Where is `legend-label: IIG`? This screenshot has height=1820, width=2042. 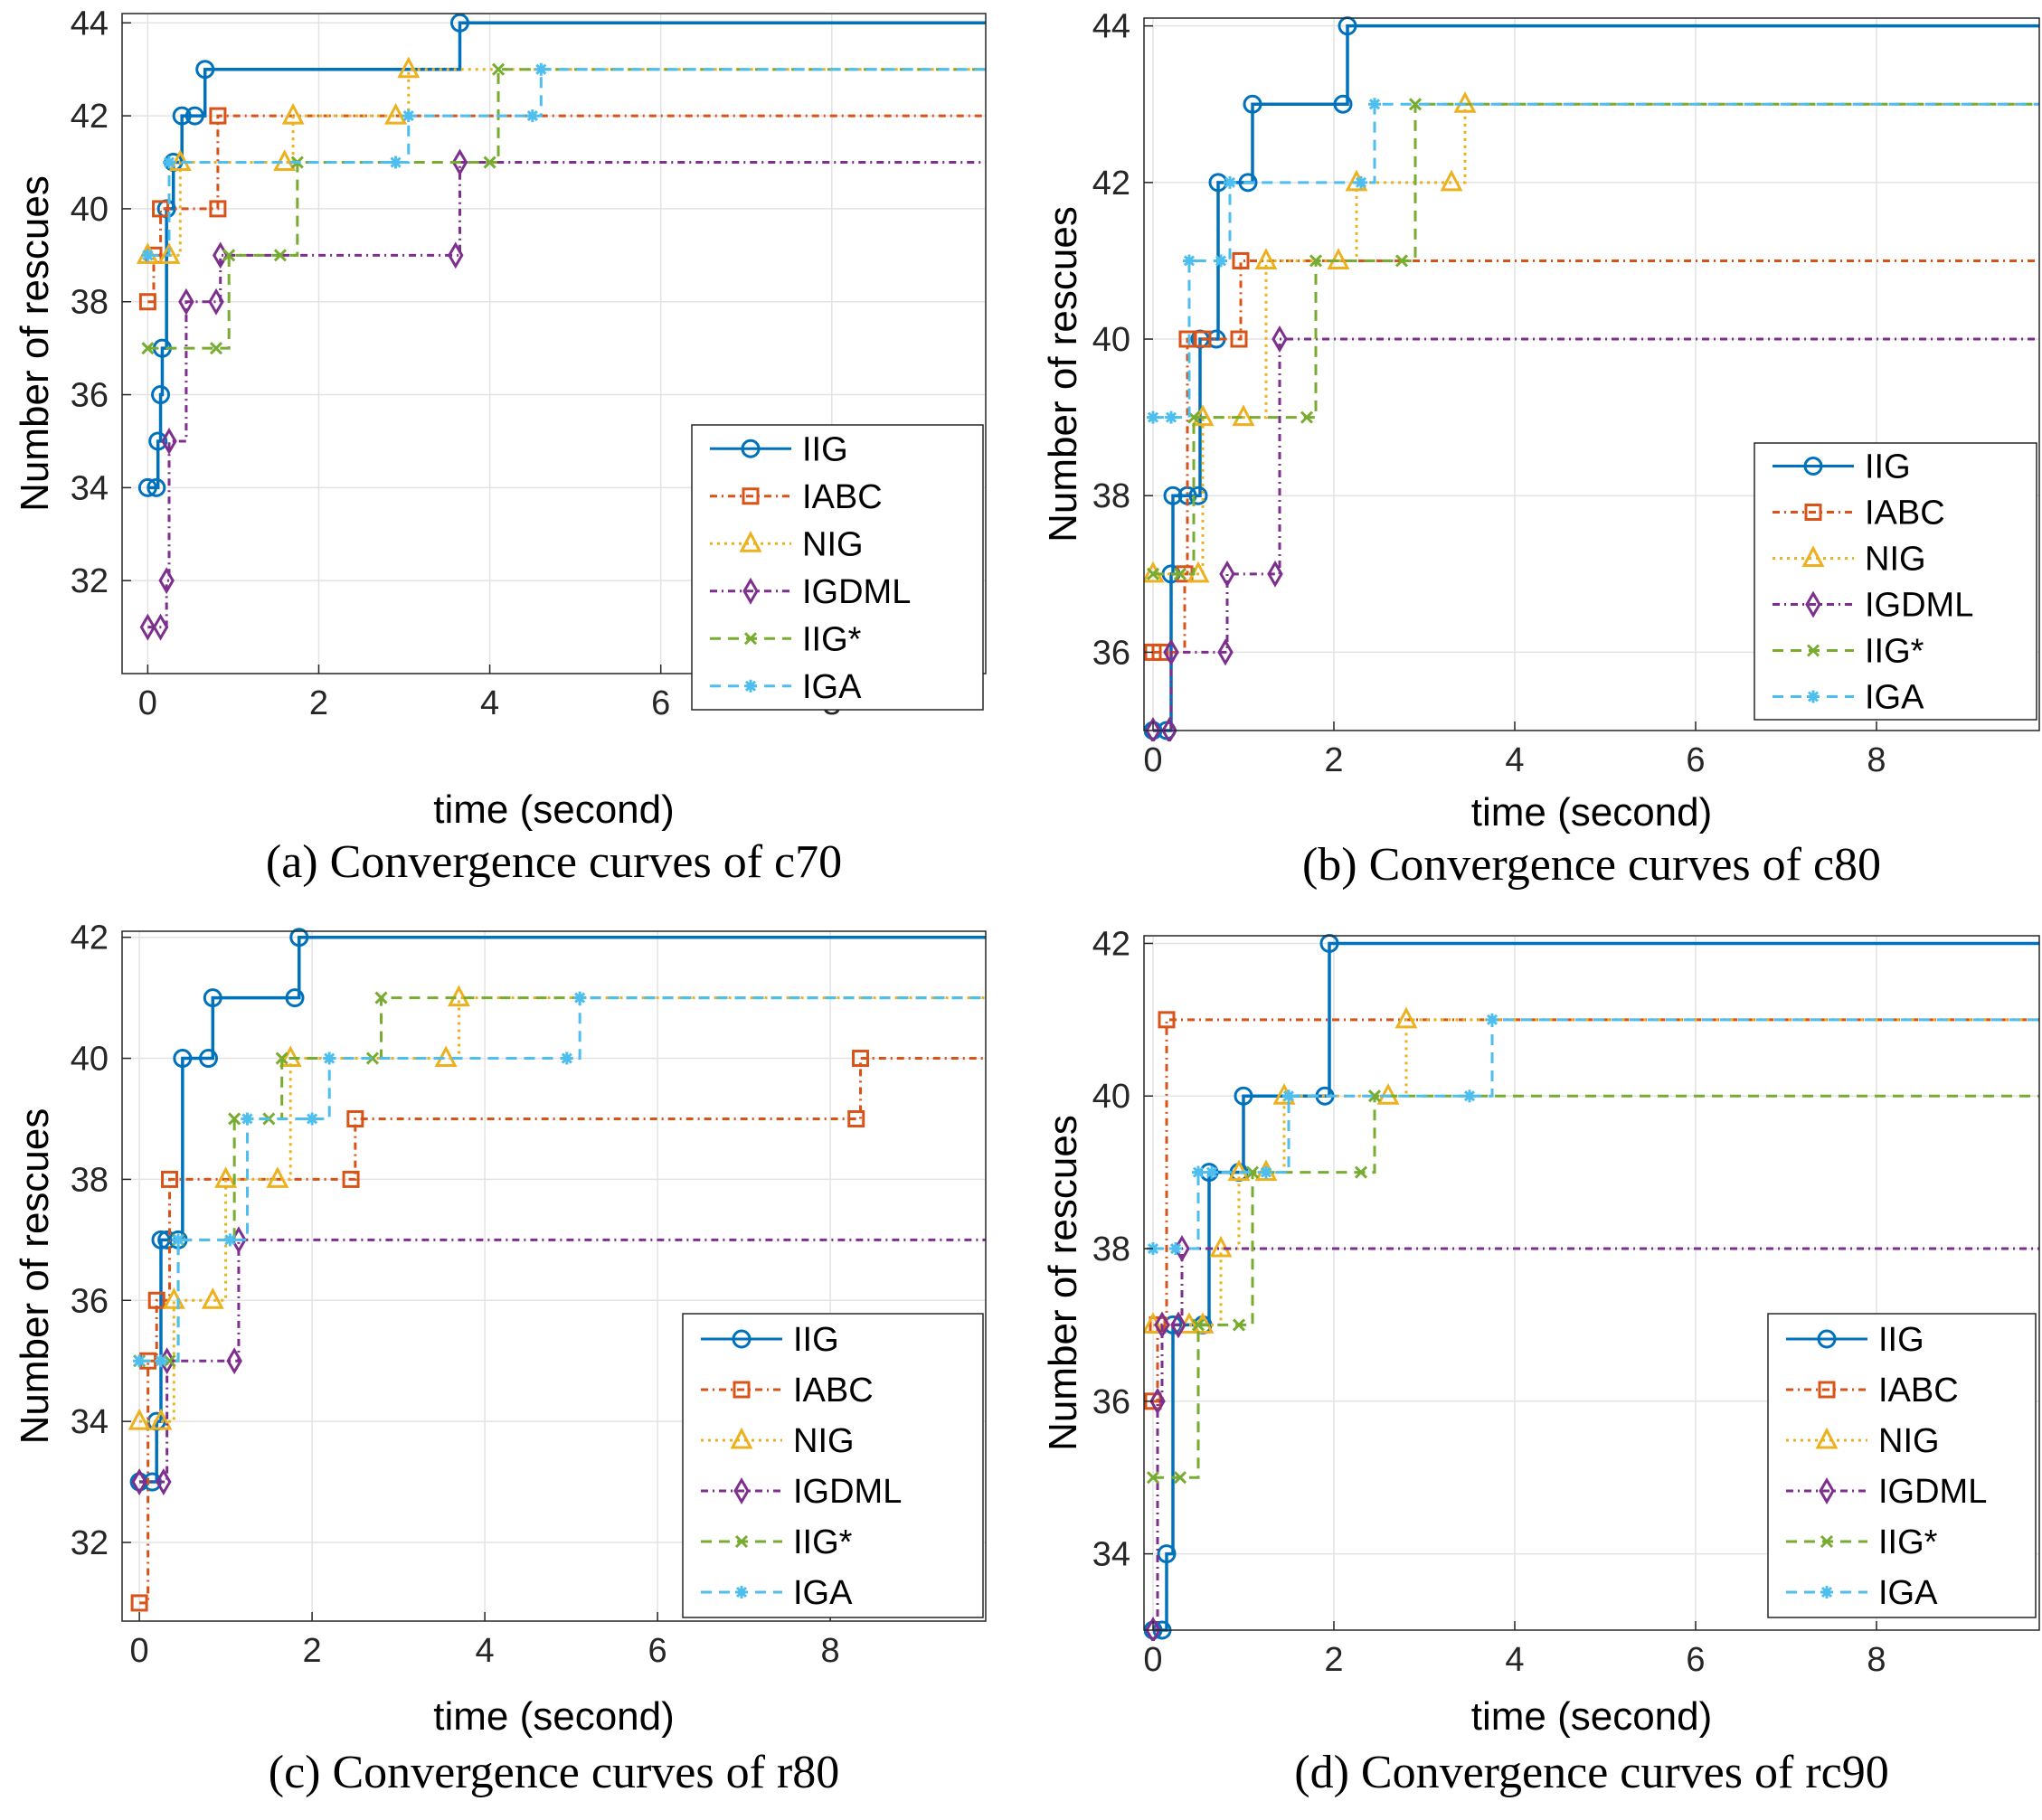
legend-label: IIG is located at coordinates (816, 1340).